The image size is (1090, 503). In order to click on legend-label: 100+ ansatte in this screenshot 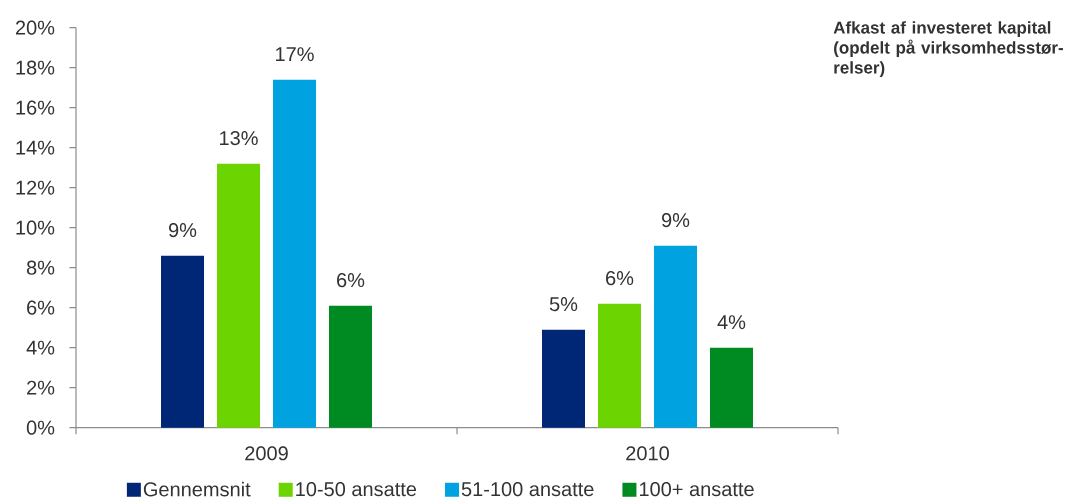, I will do `click(696, 489)`.